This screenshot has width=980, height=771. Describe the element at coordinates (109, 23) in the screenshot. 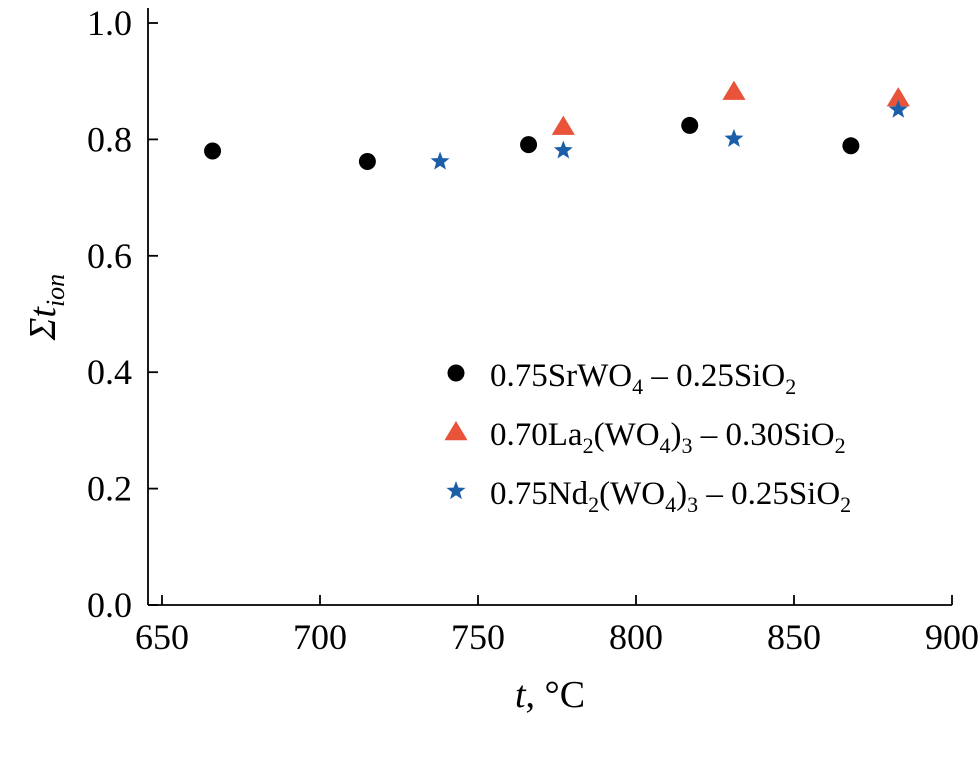

I see `y-tick-label: 1.0` at that location.